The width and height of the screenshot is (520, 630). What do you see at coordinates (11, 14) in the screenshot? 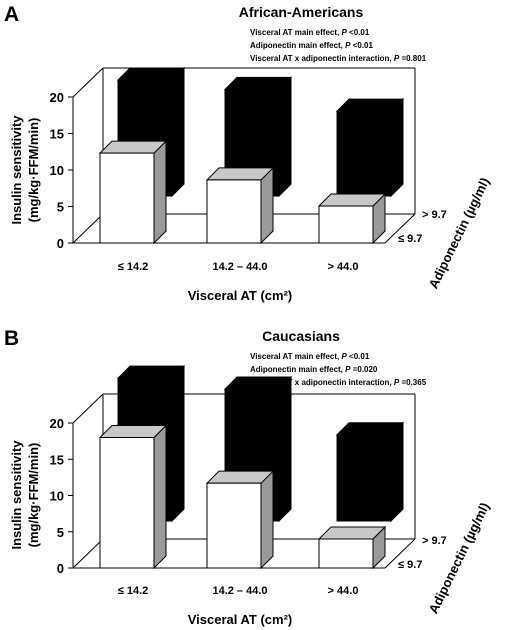
I see `panel-letter: A` at bounding box center [11, 14].